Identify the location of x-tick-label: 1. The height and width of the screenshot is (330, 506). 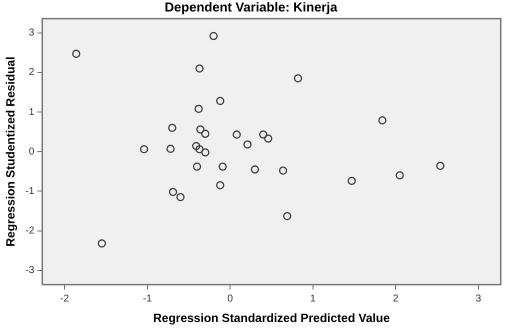
(313, 298).